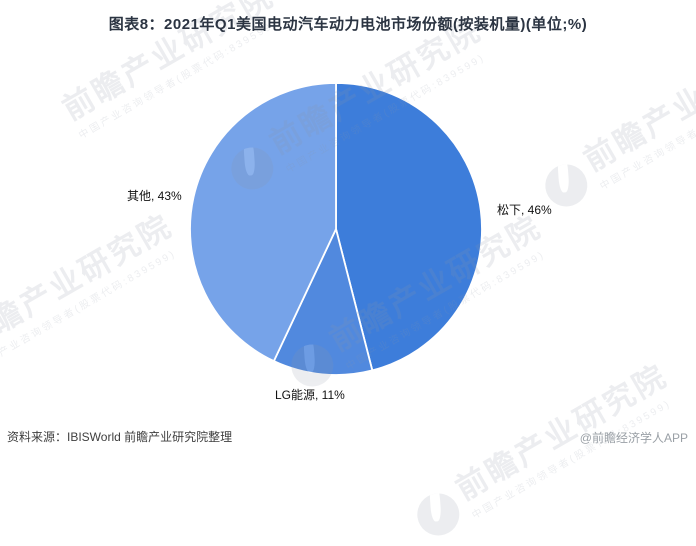  I want to click on data-source: 资料来源：IBISWorld 前瞻产业研究院整理, so click(120, 437).